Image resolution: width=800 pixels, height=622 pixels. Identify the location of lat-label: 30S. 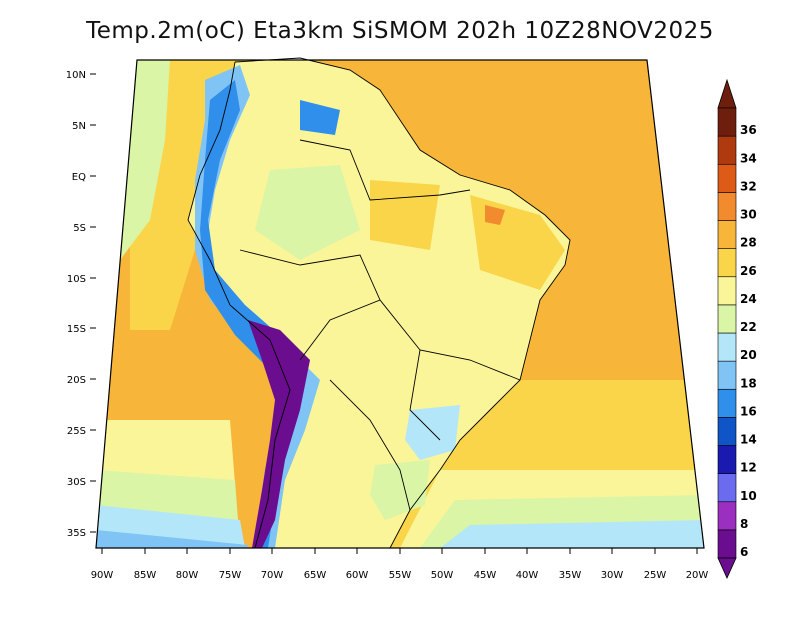
(76, 482).